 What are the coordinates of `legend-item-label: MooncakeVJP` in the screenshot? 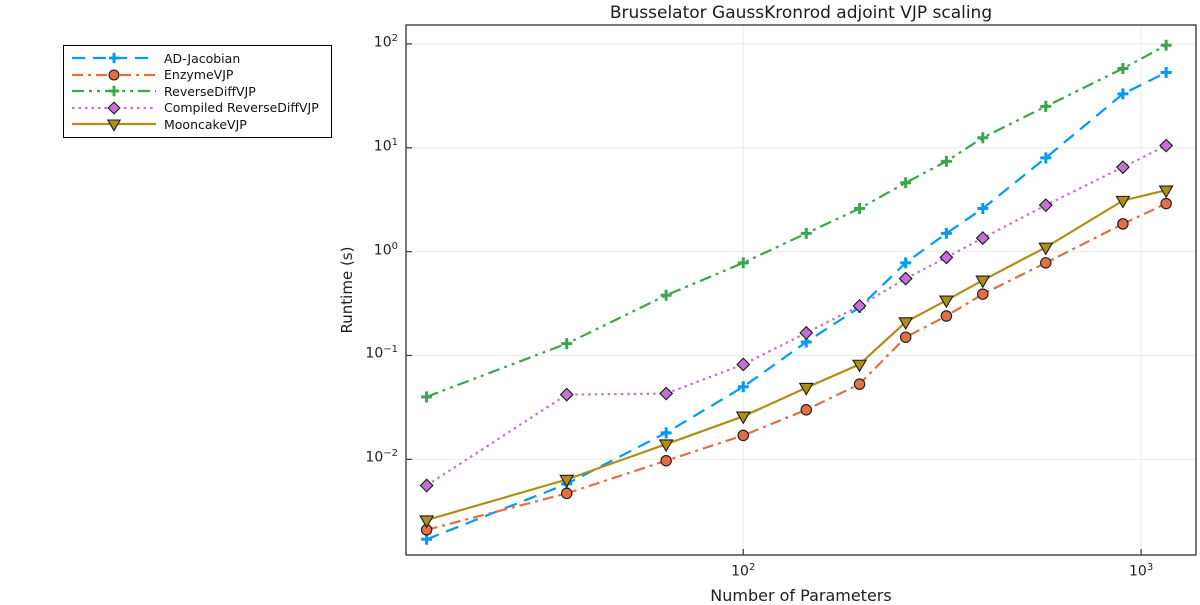 It's located at (205, 124).